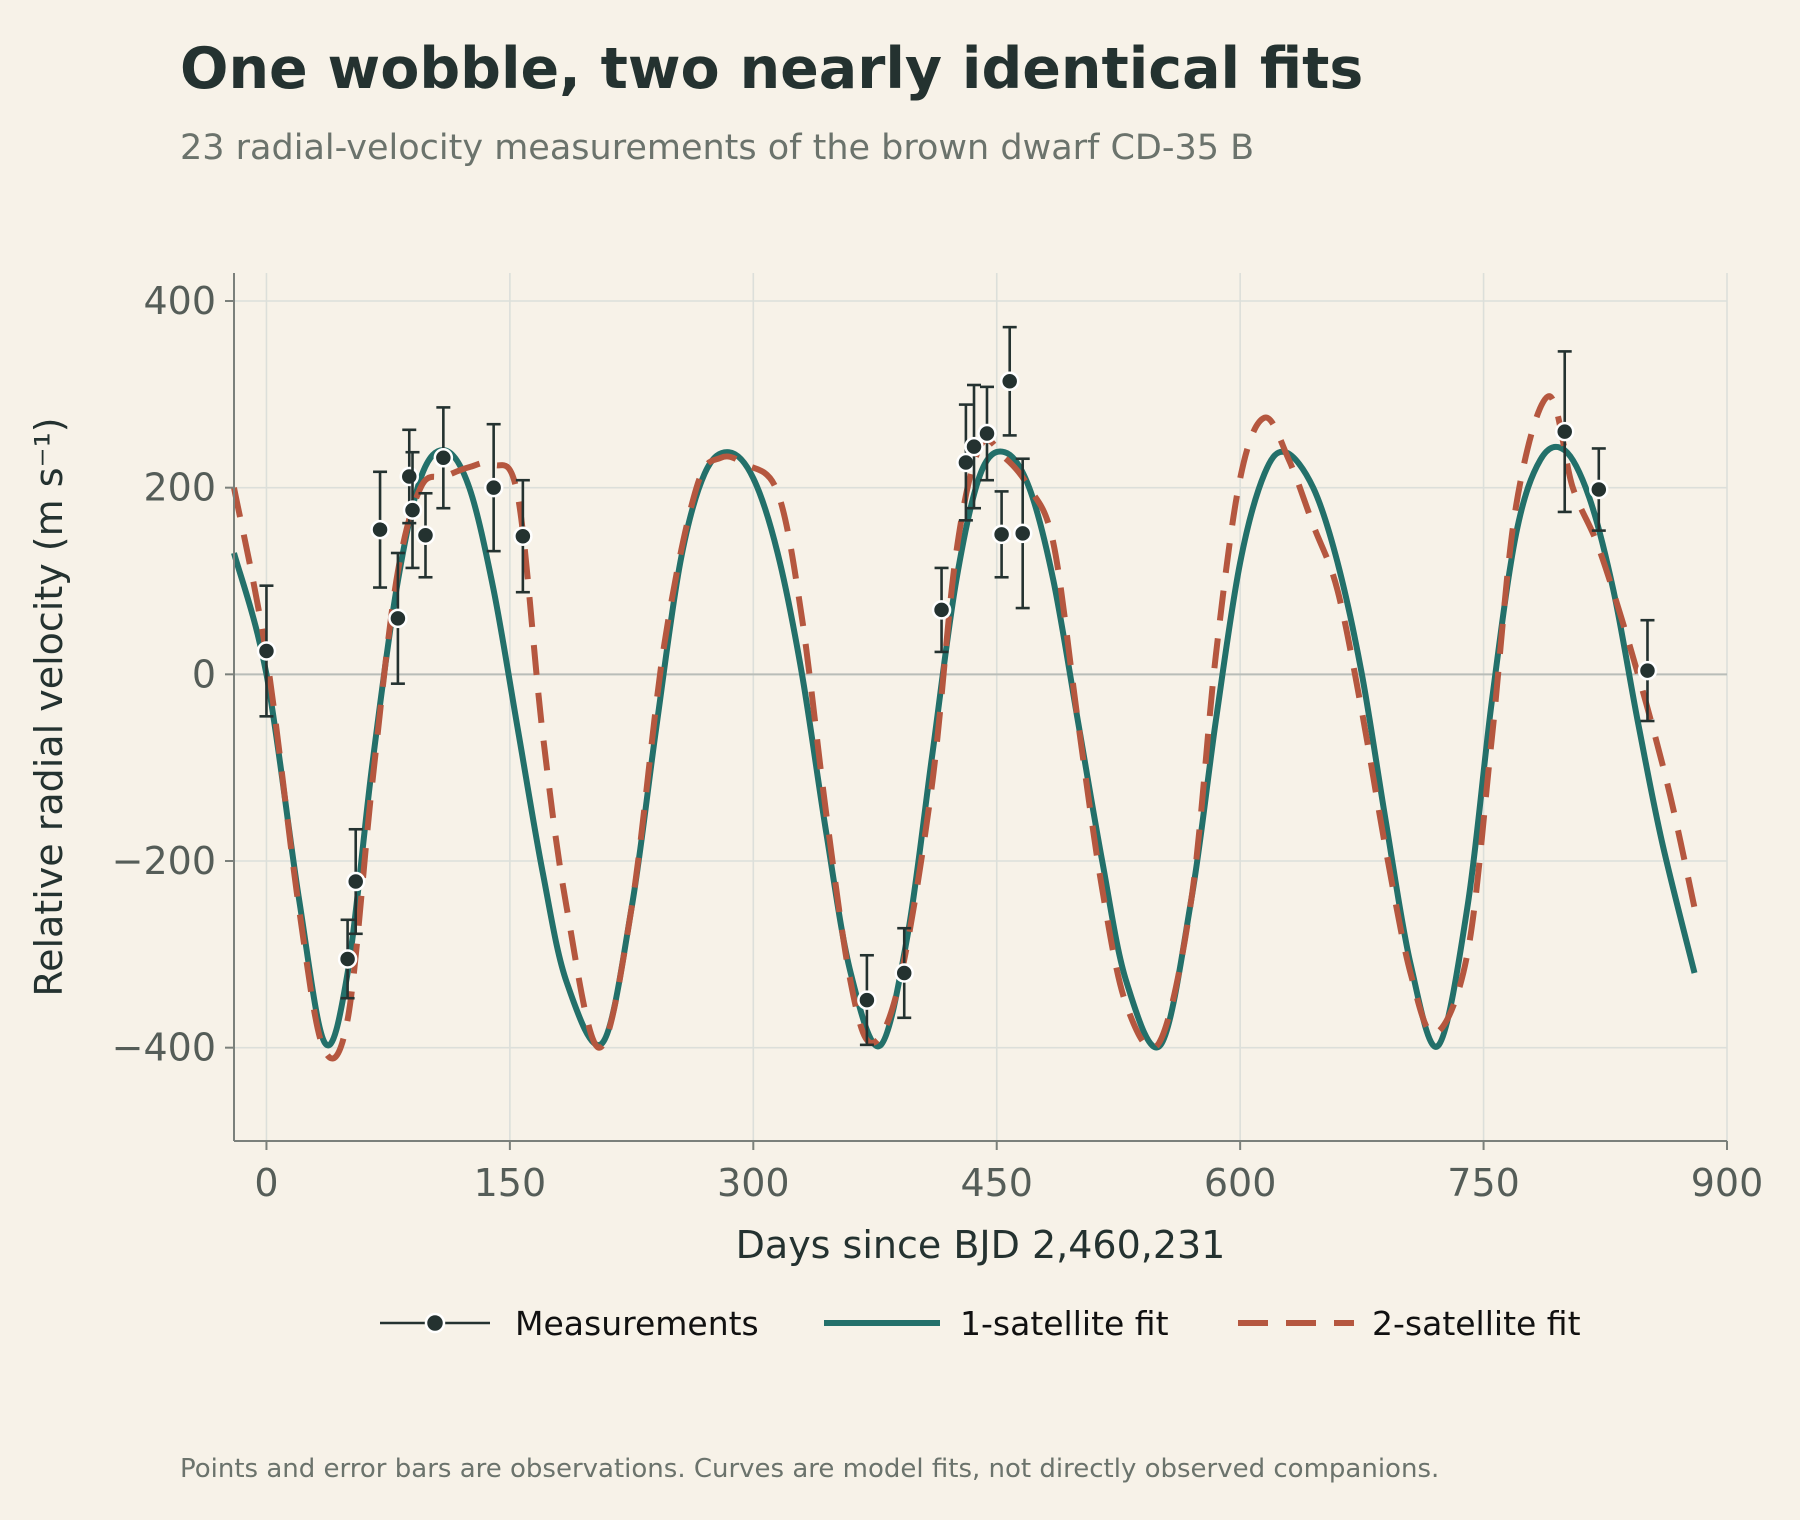 This screenshot has height=1520, width=1800. Describe the element at coordinates (996, 1183) in the screenshot. I see `x-tick-label: 450` at that location.